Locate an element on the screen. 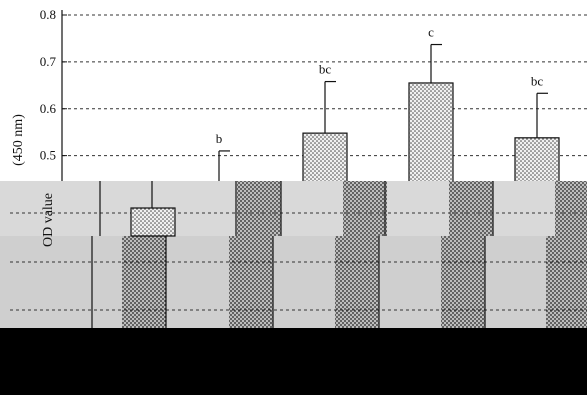  y-tick-label-7: 0.7 is located at coordinates (48, 61).